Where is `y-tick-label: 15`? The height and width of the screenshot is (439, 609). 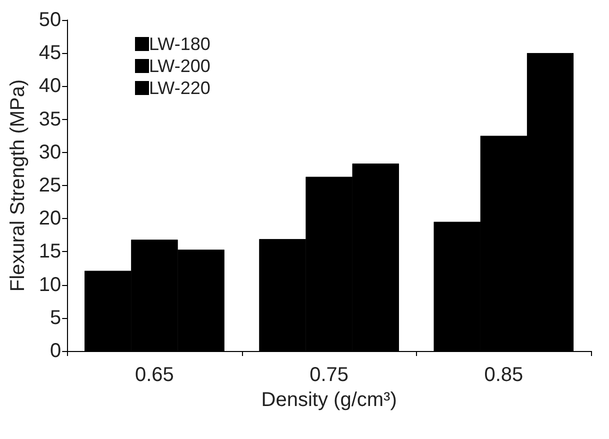 y-tick-label: 15 is located at coordinates (50, 251).